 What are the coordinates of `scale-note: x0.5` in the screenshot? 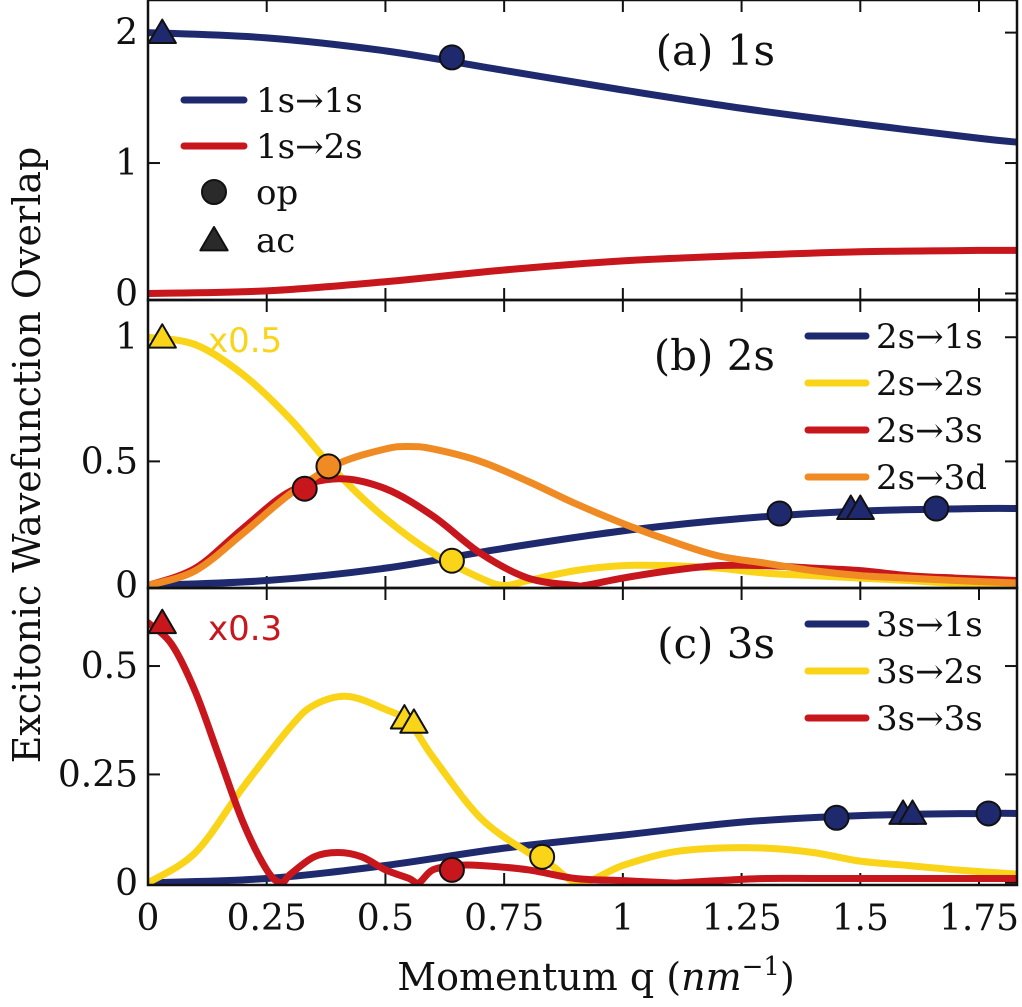 It's located at (245, 341).